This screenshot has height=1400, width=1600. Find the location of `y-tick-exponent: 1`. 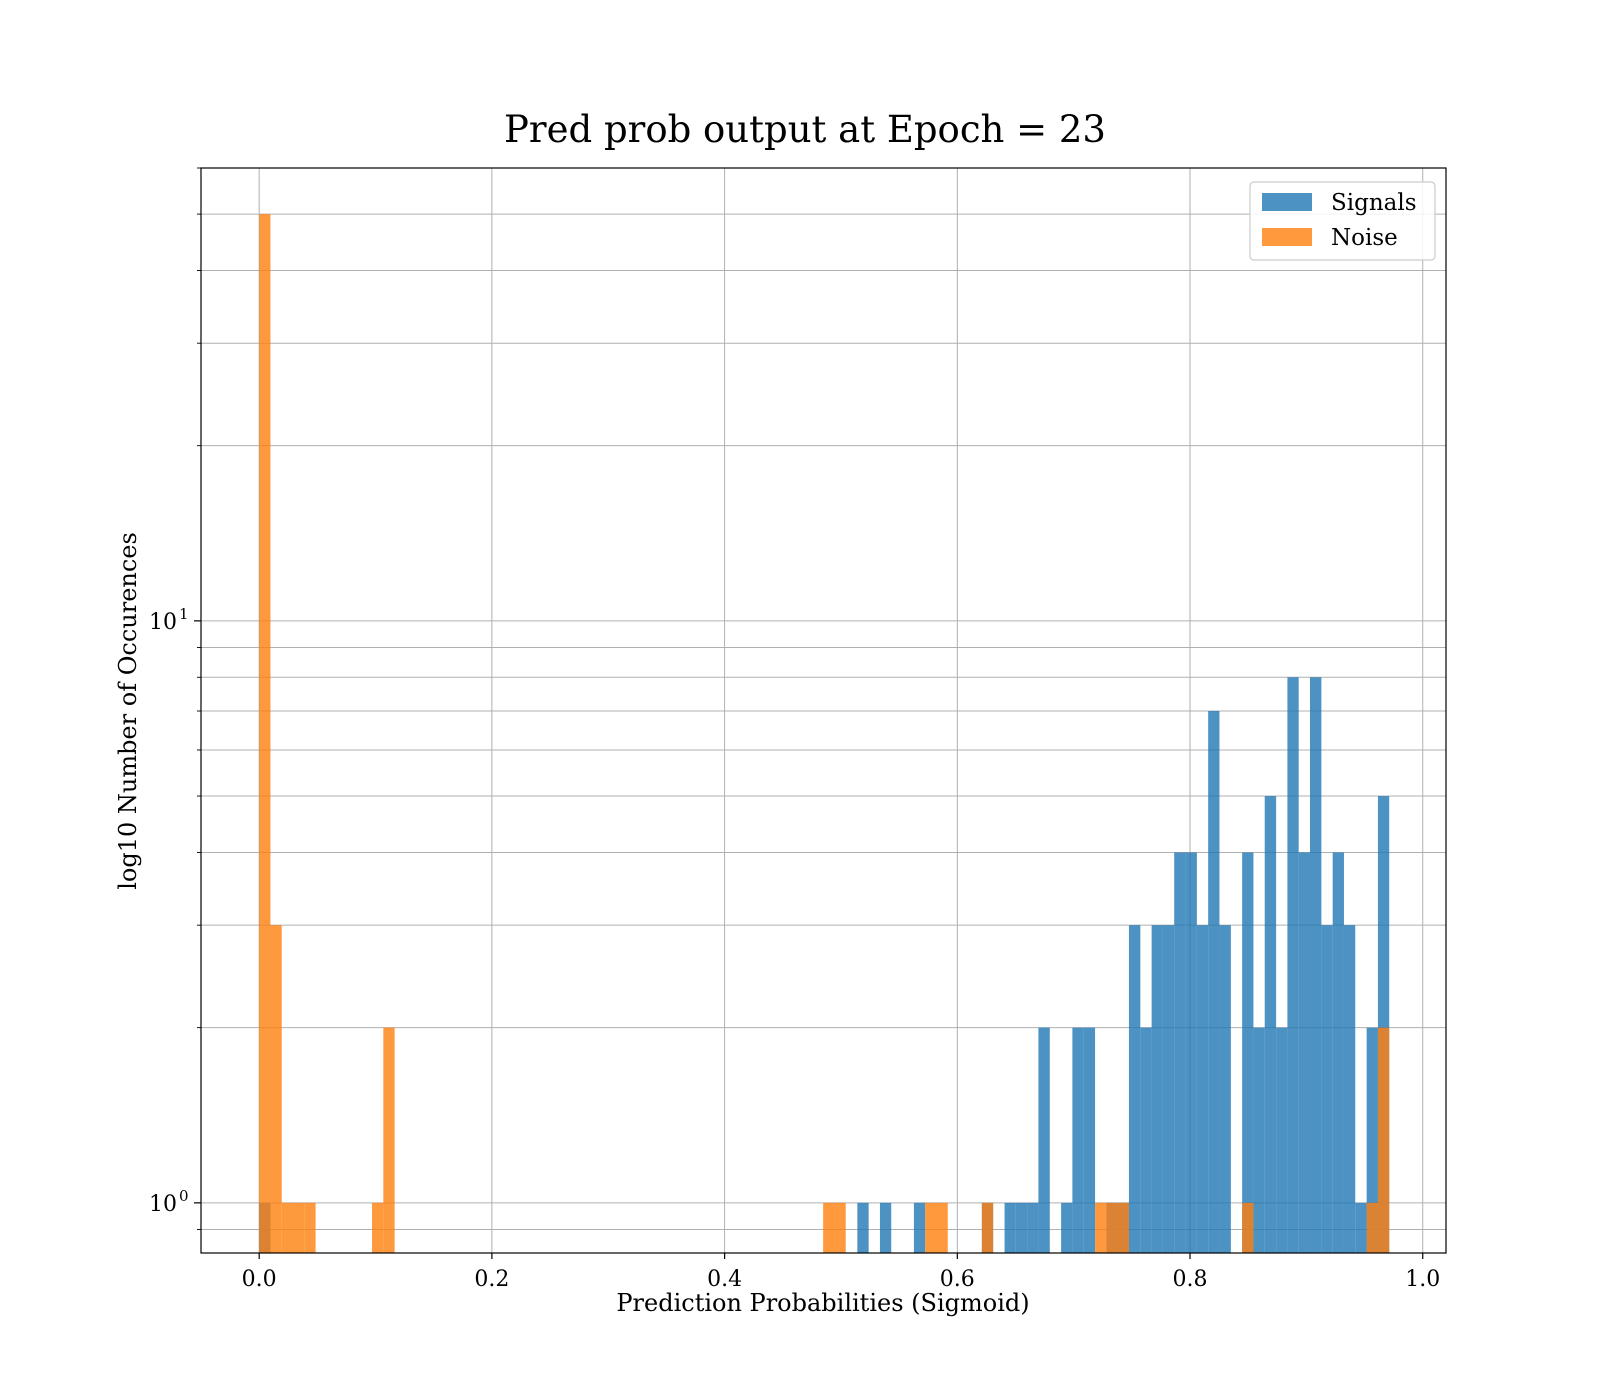

y-tick-exponent: 1 is located at coordinates (184, 614).